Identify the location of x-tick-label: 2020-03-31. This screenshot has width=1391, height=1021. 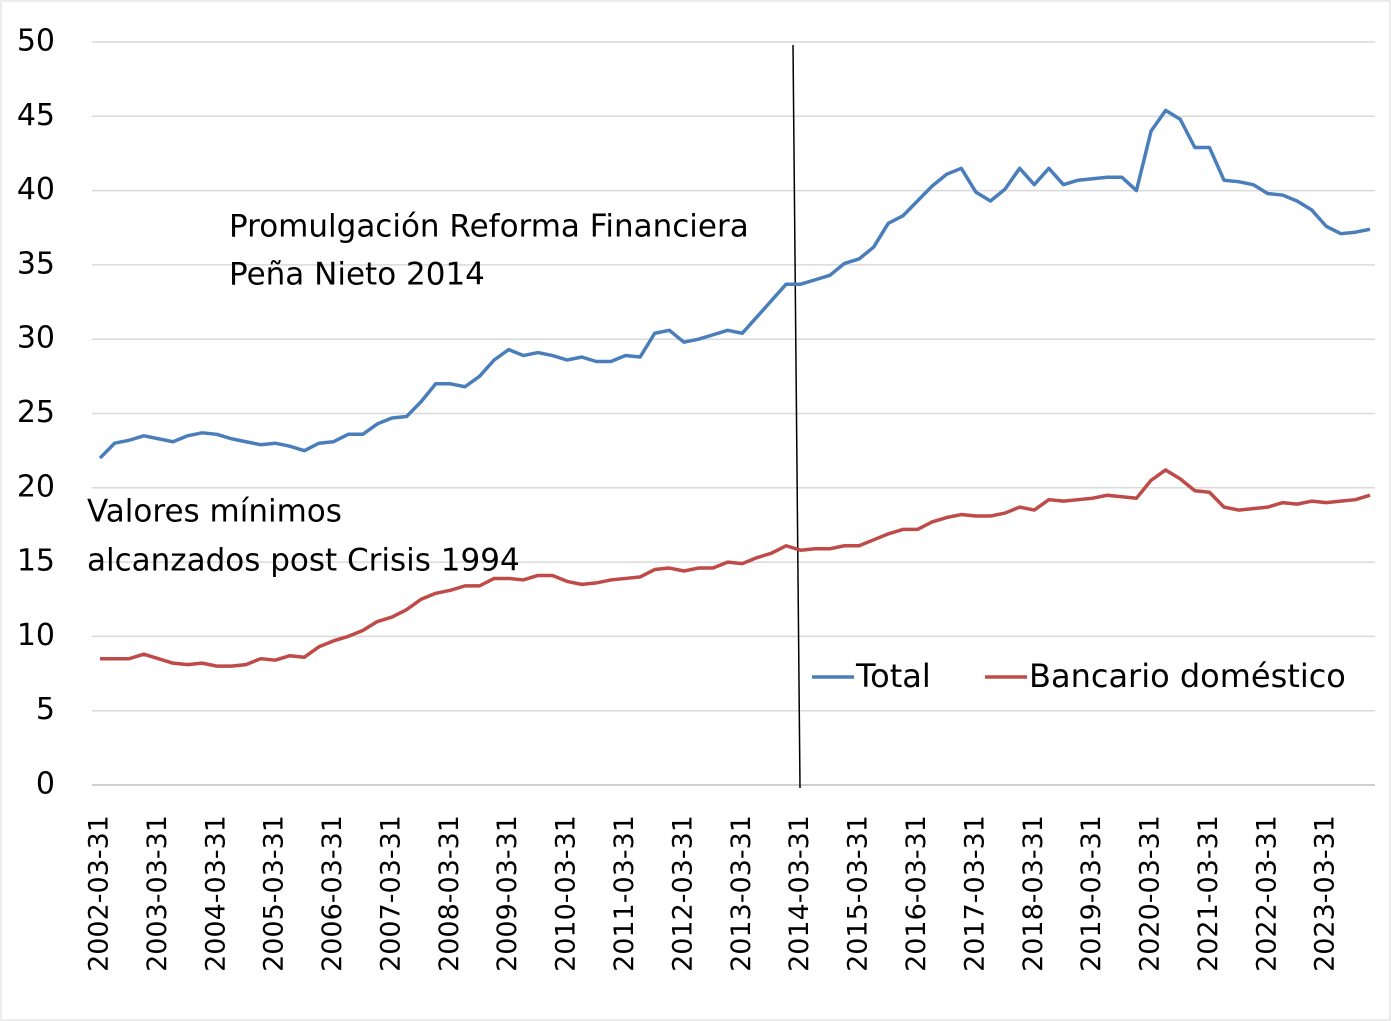
(1150, 893).